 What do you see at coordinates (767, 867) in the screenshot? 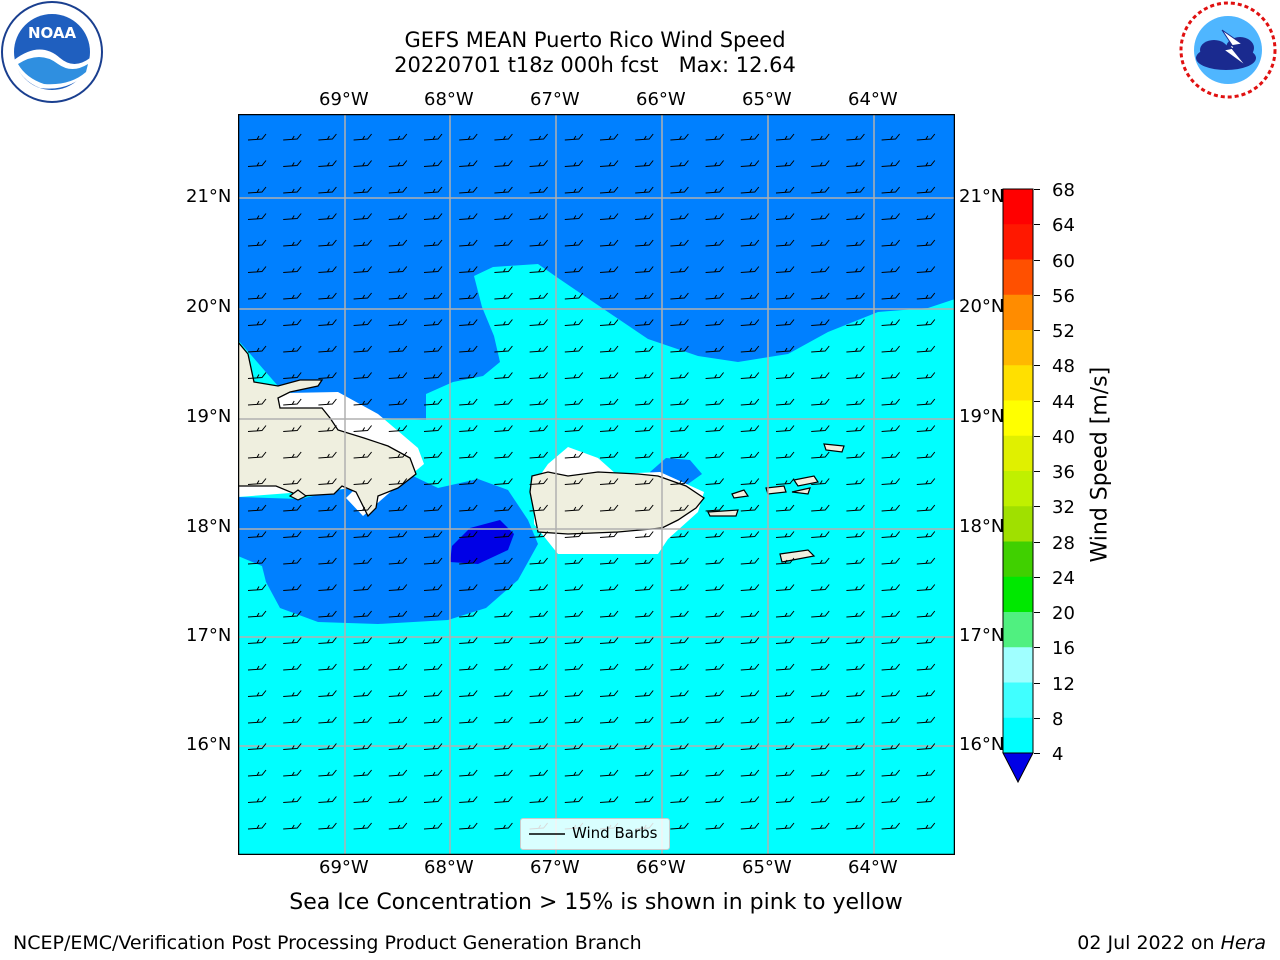
I see `lon-label-bottom-65w: 65°W` at bounding box center [767, 867].